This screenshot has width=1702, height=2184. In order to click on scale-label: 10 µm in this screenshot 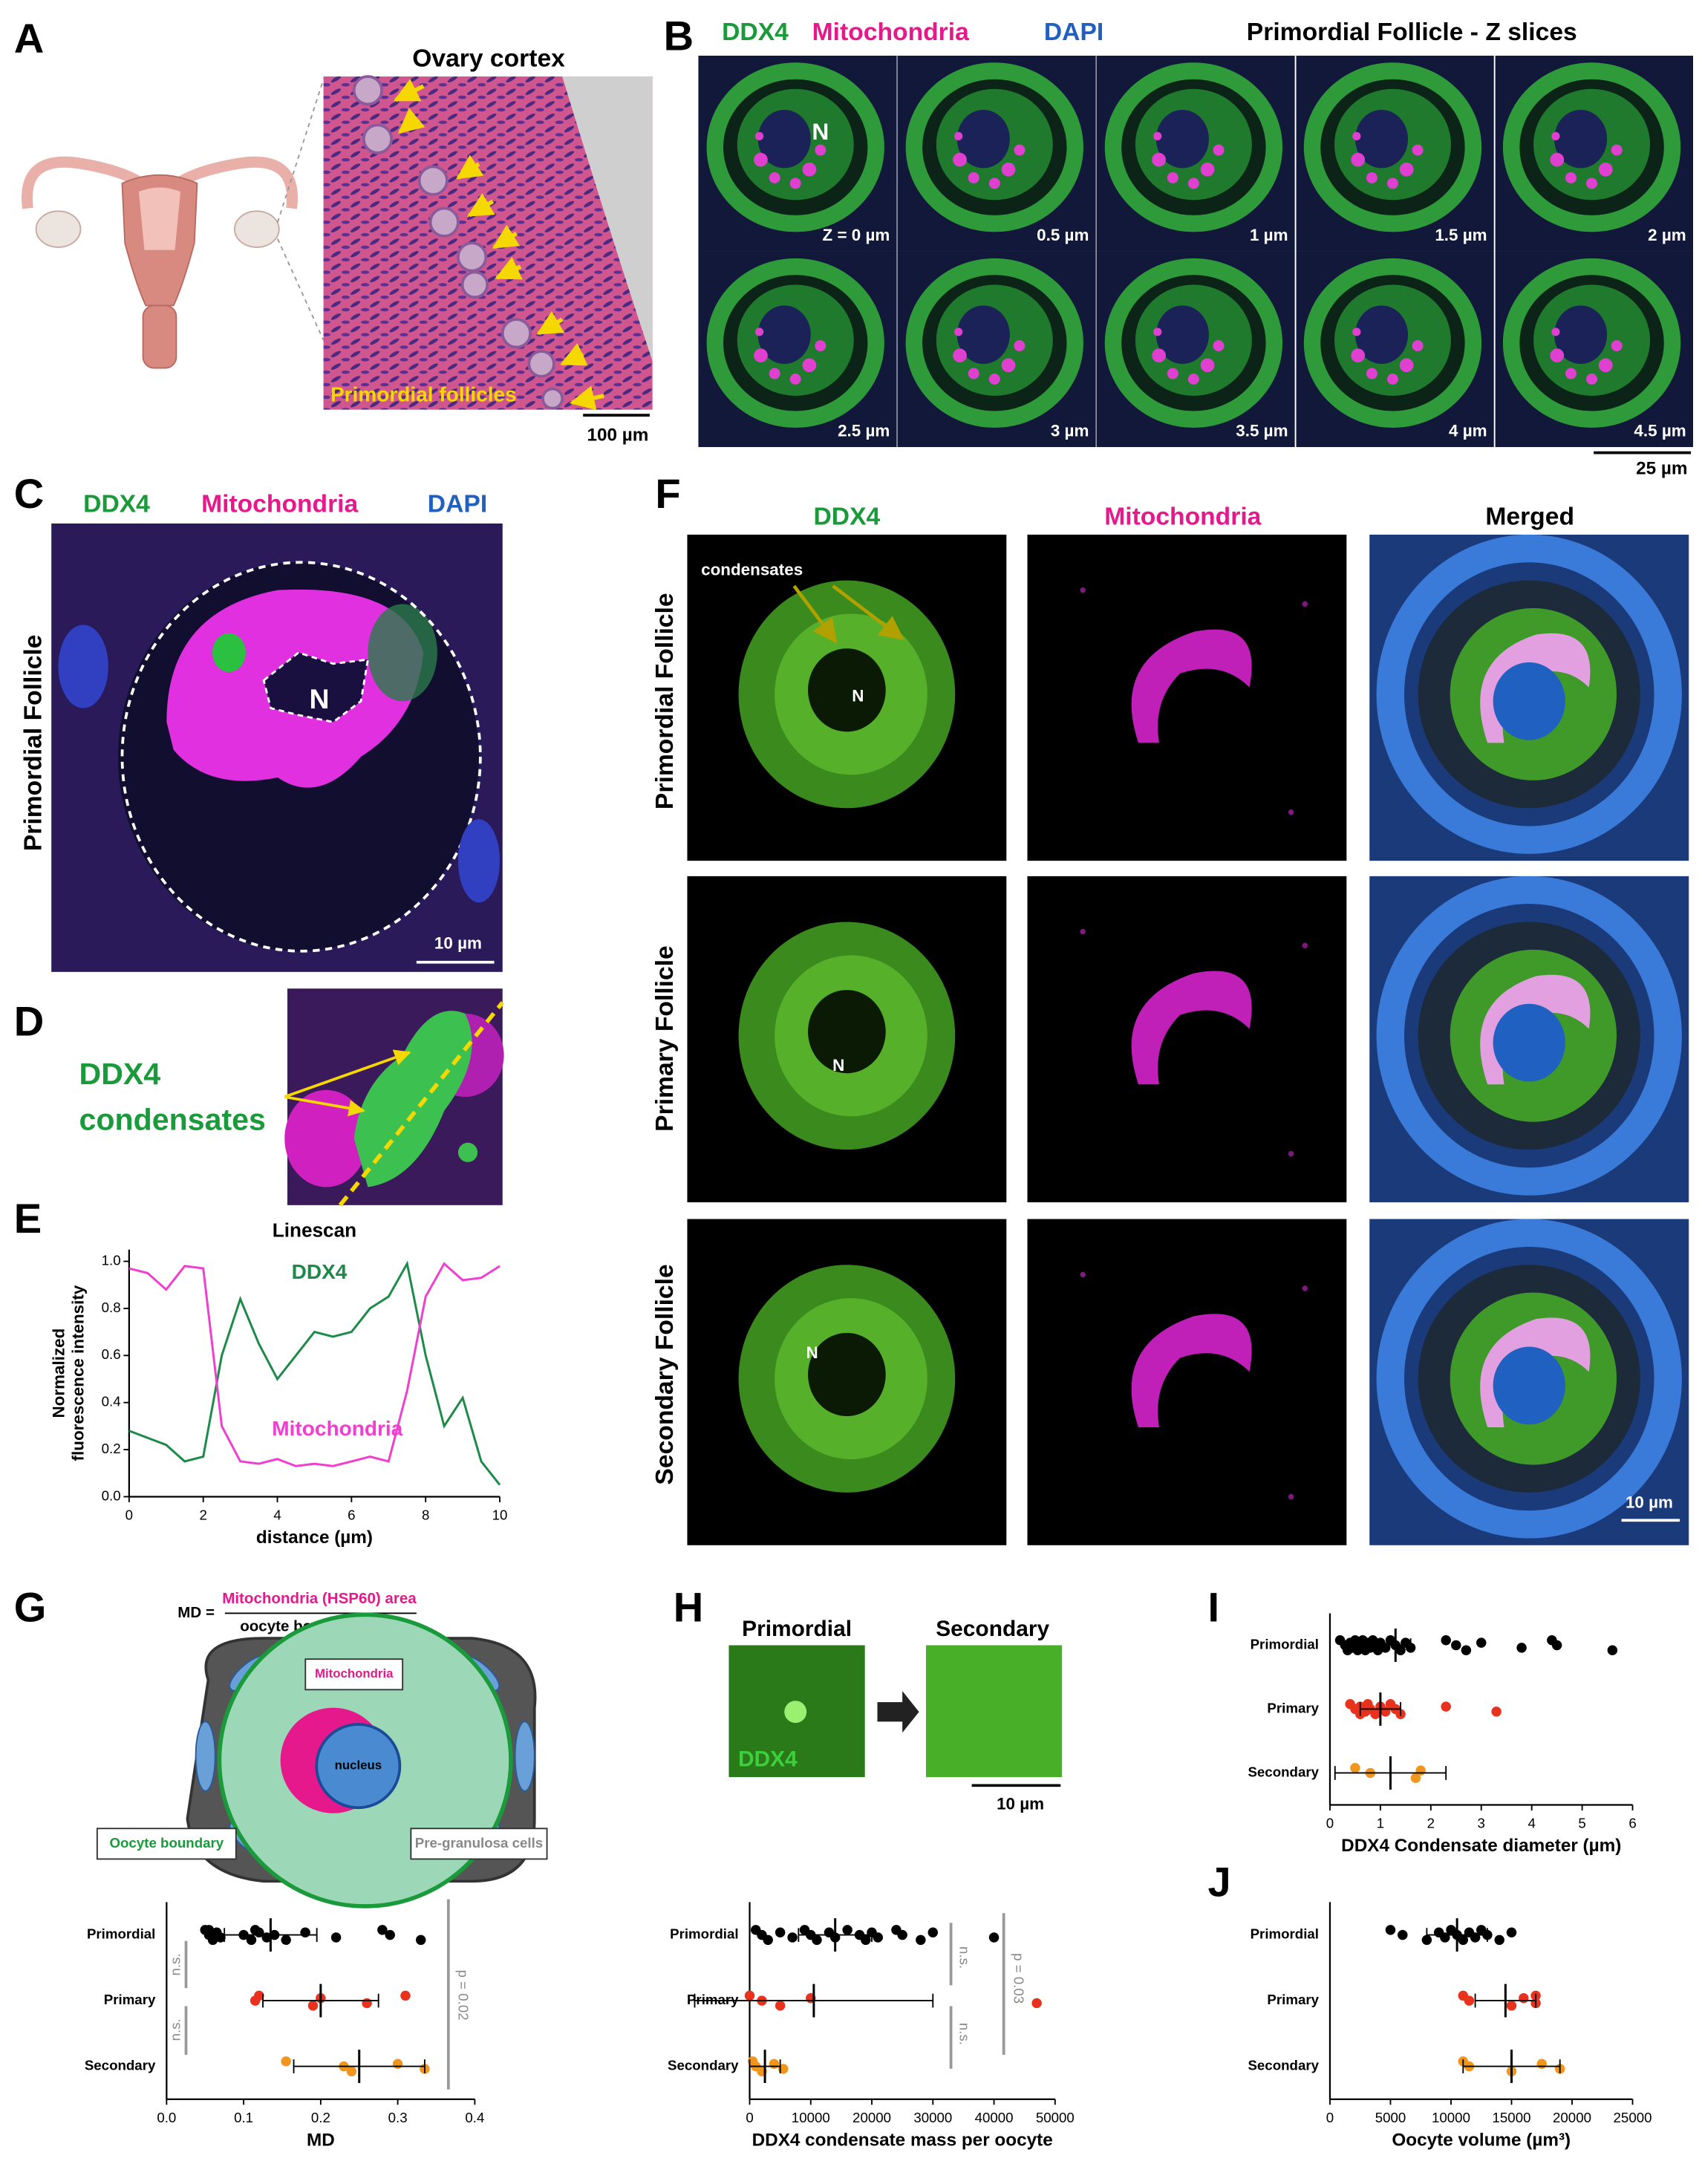, I will do `click(458, 943)`.